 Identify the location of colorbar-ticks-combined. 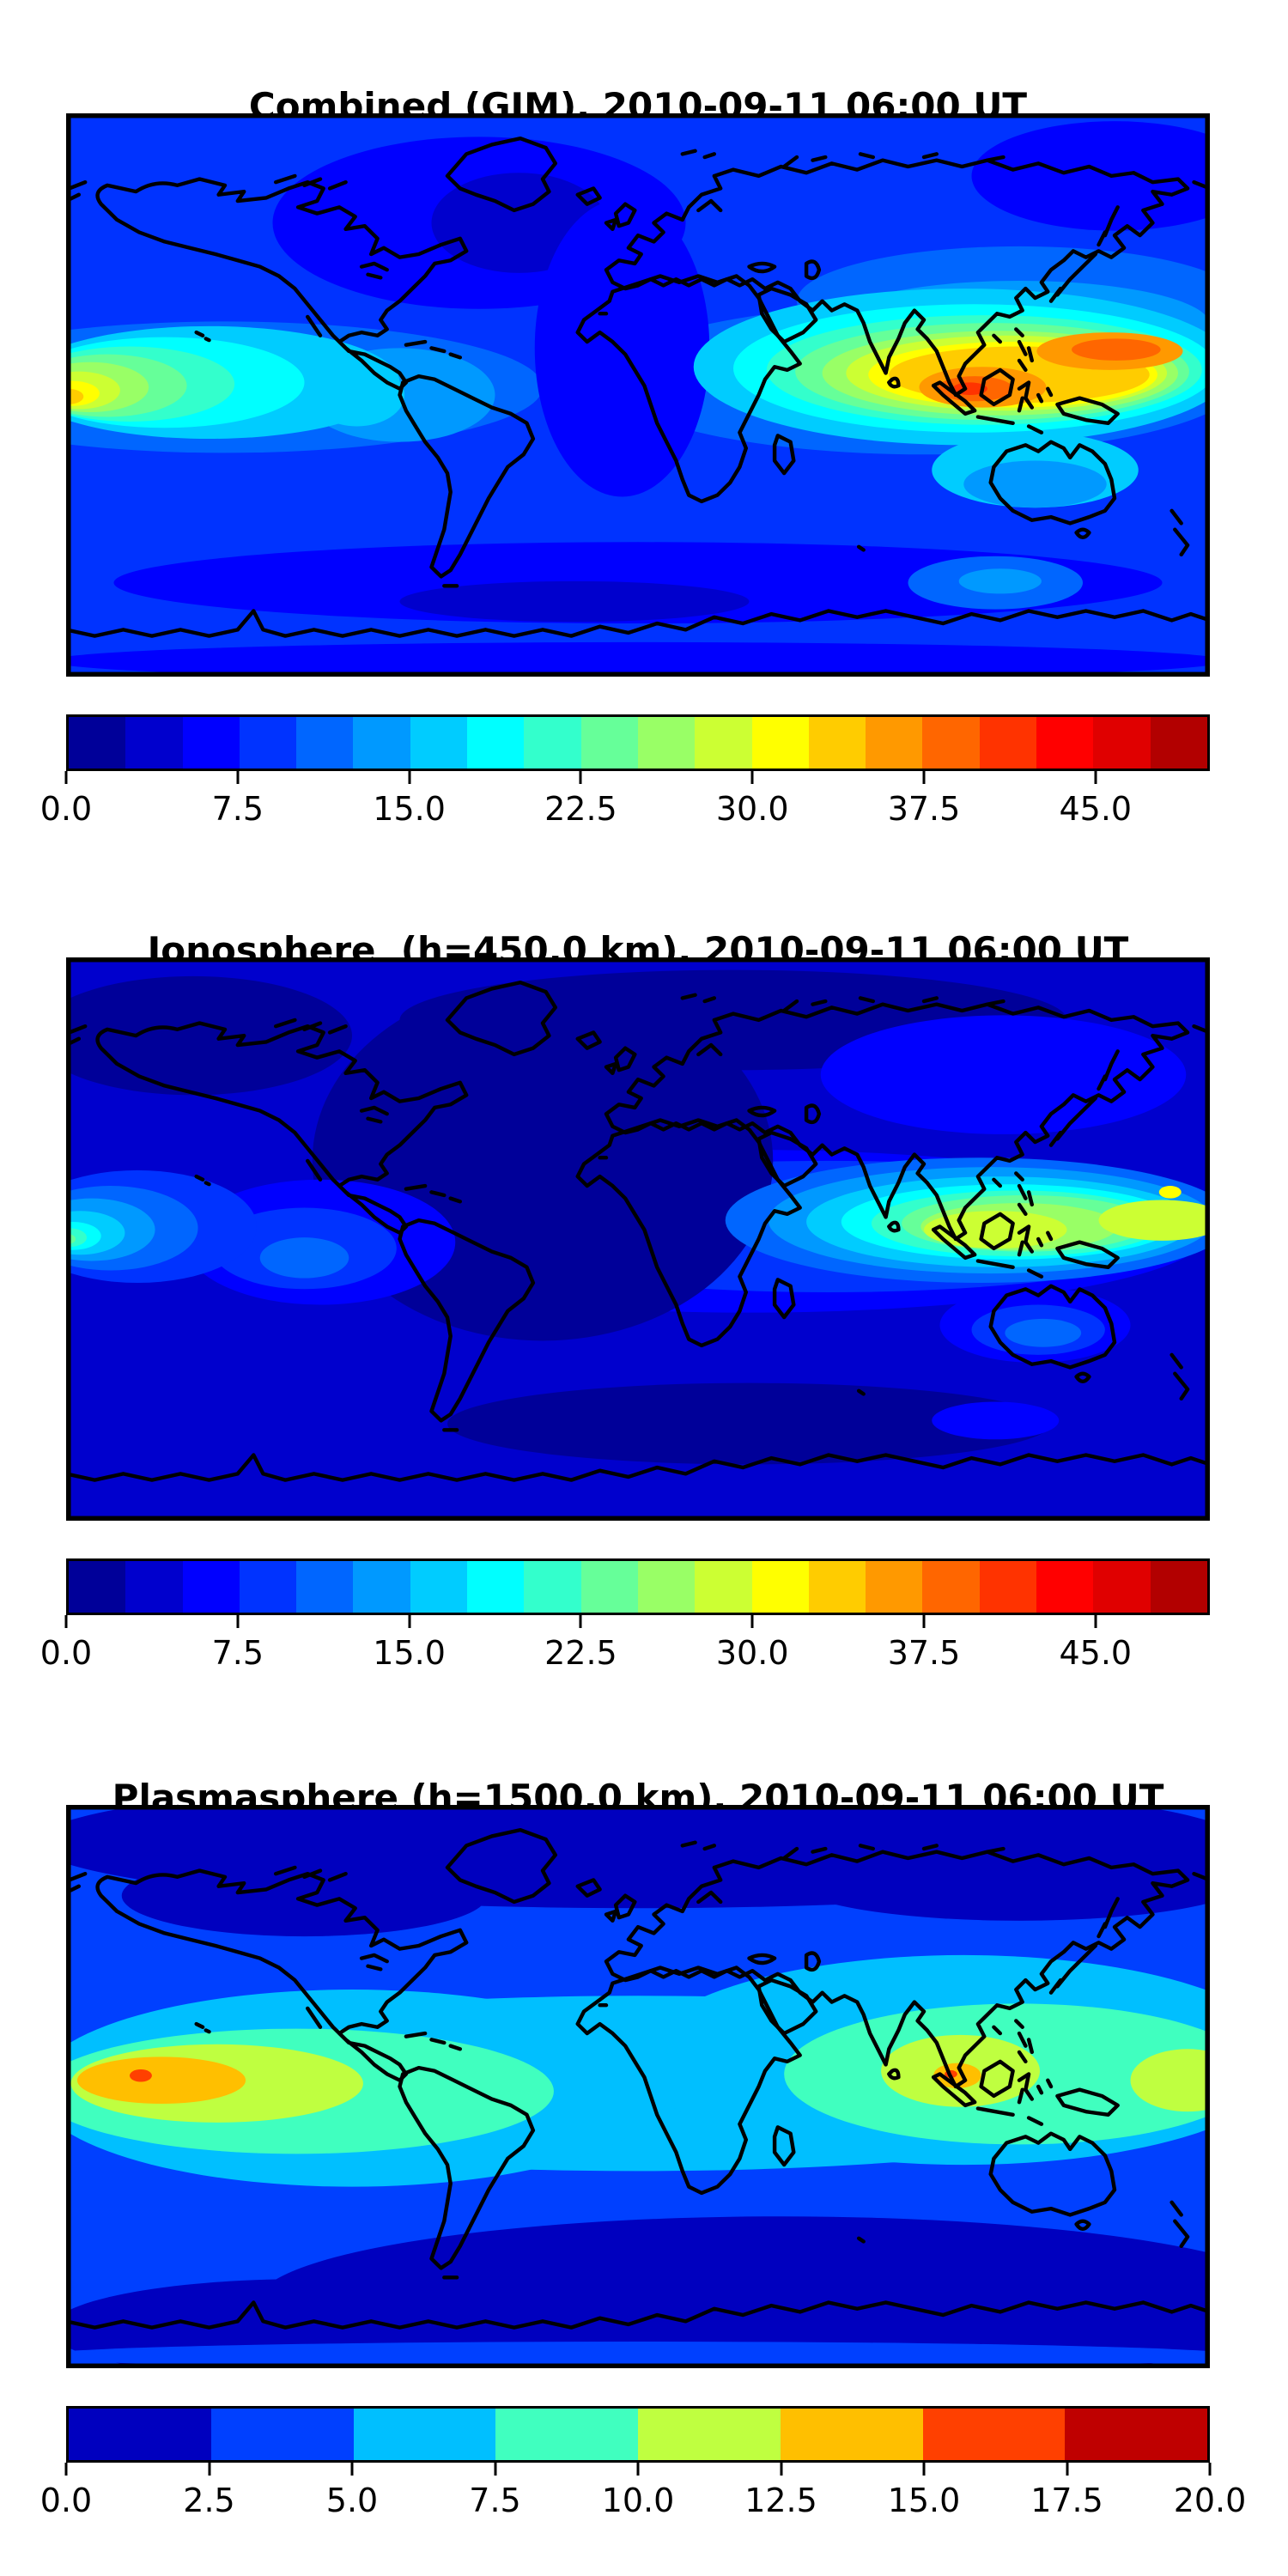
(637, 778).